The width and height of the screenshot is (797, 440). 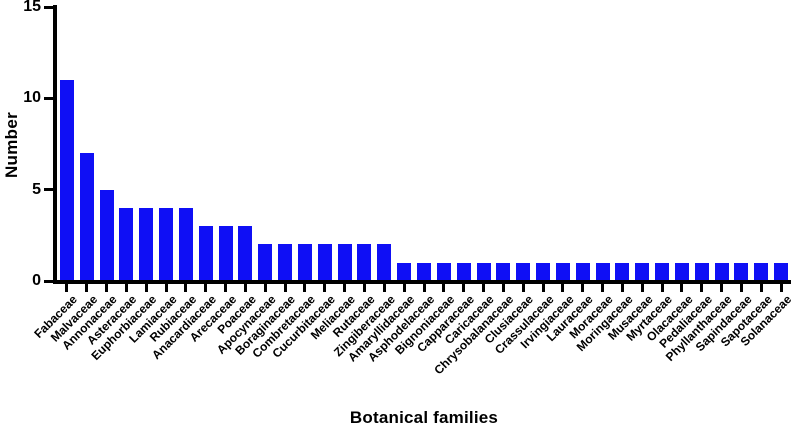 What do you see at coordinates (422, 282) in the screenshot?
I see `x-axis-line` at bounding box center [422, 282].